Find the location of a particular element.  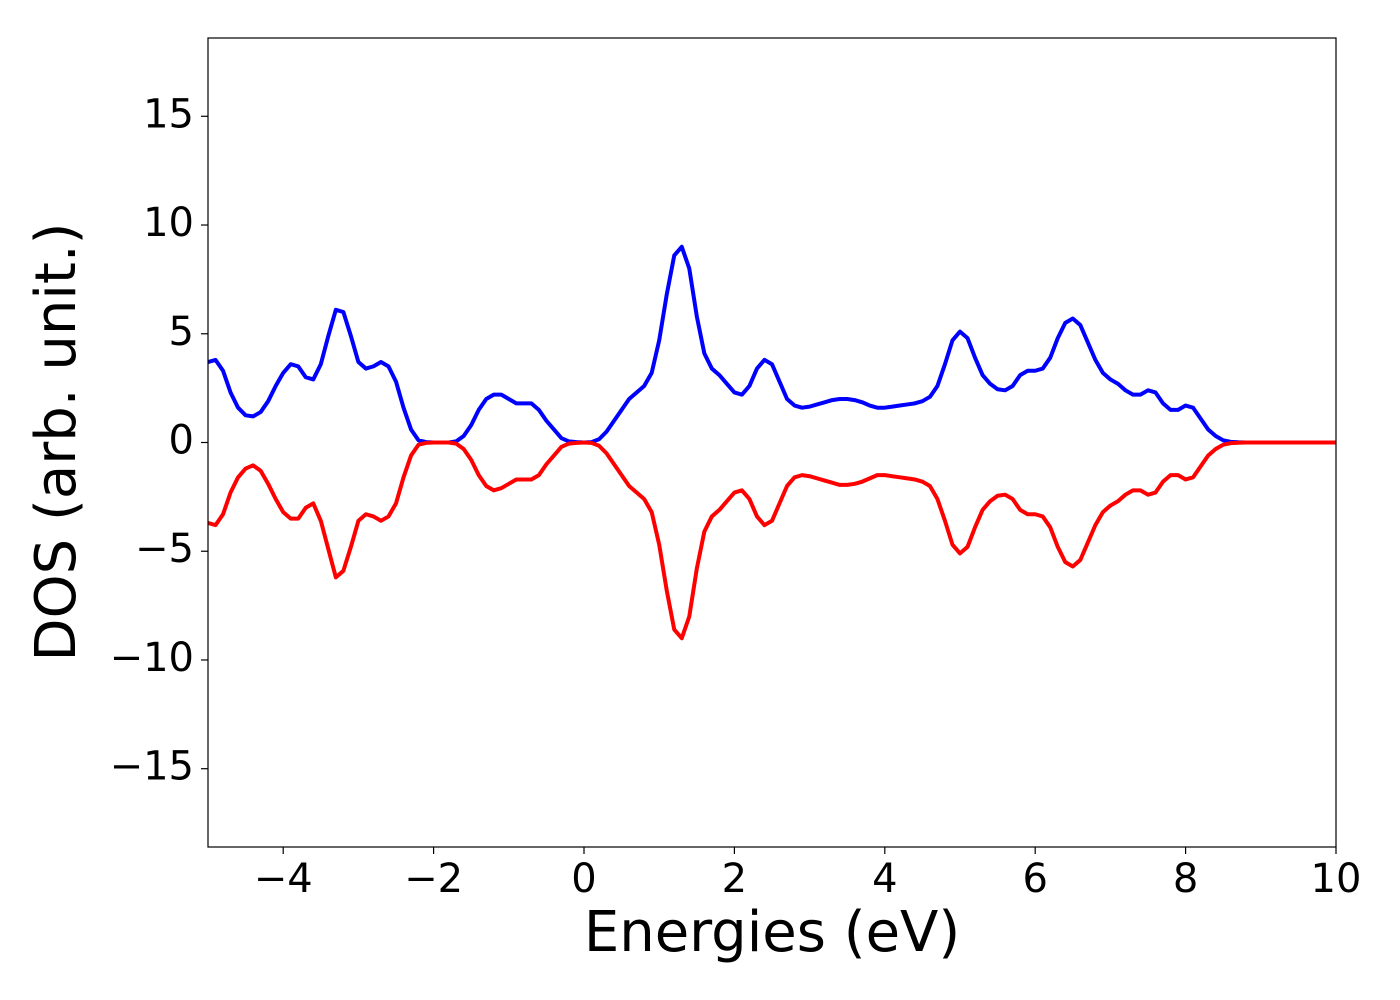

y-tick-label: −5 is located at coordinates (164, 549).